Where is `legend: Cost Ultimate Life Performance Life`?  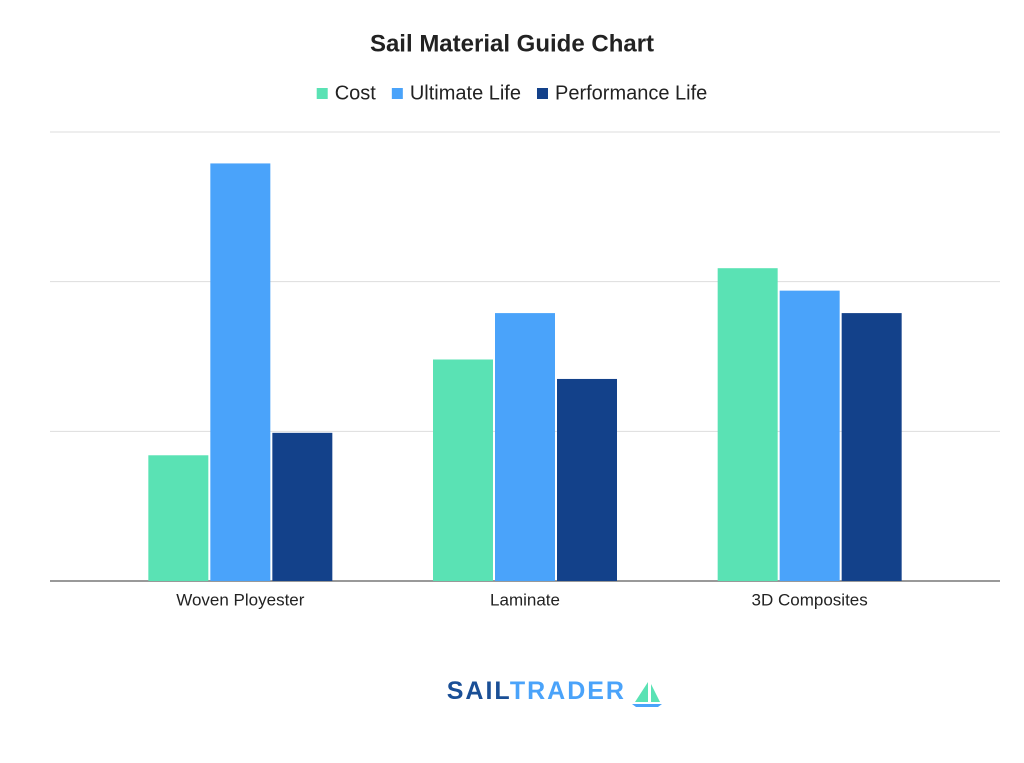 legend: Cost Ultimate Life Performance Life is located at coordinates (511, 93).